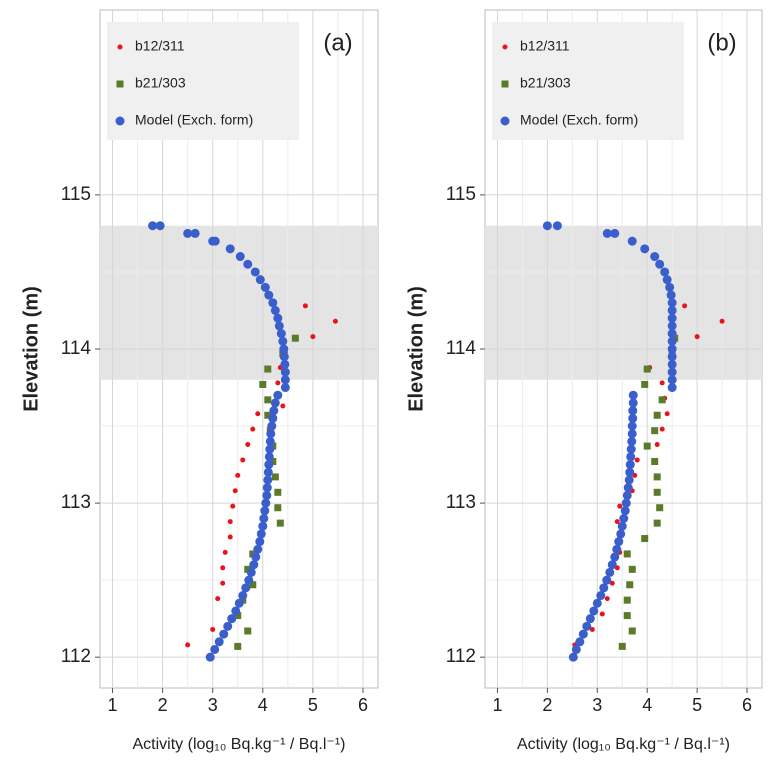 This screenshot has width=768, height=763. What do you see at coordinates (461, 348) in the screenshot?
I see `y-tick-label: 114` at bounding box center [461, 348].